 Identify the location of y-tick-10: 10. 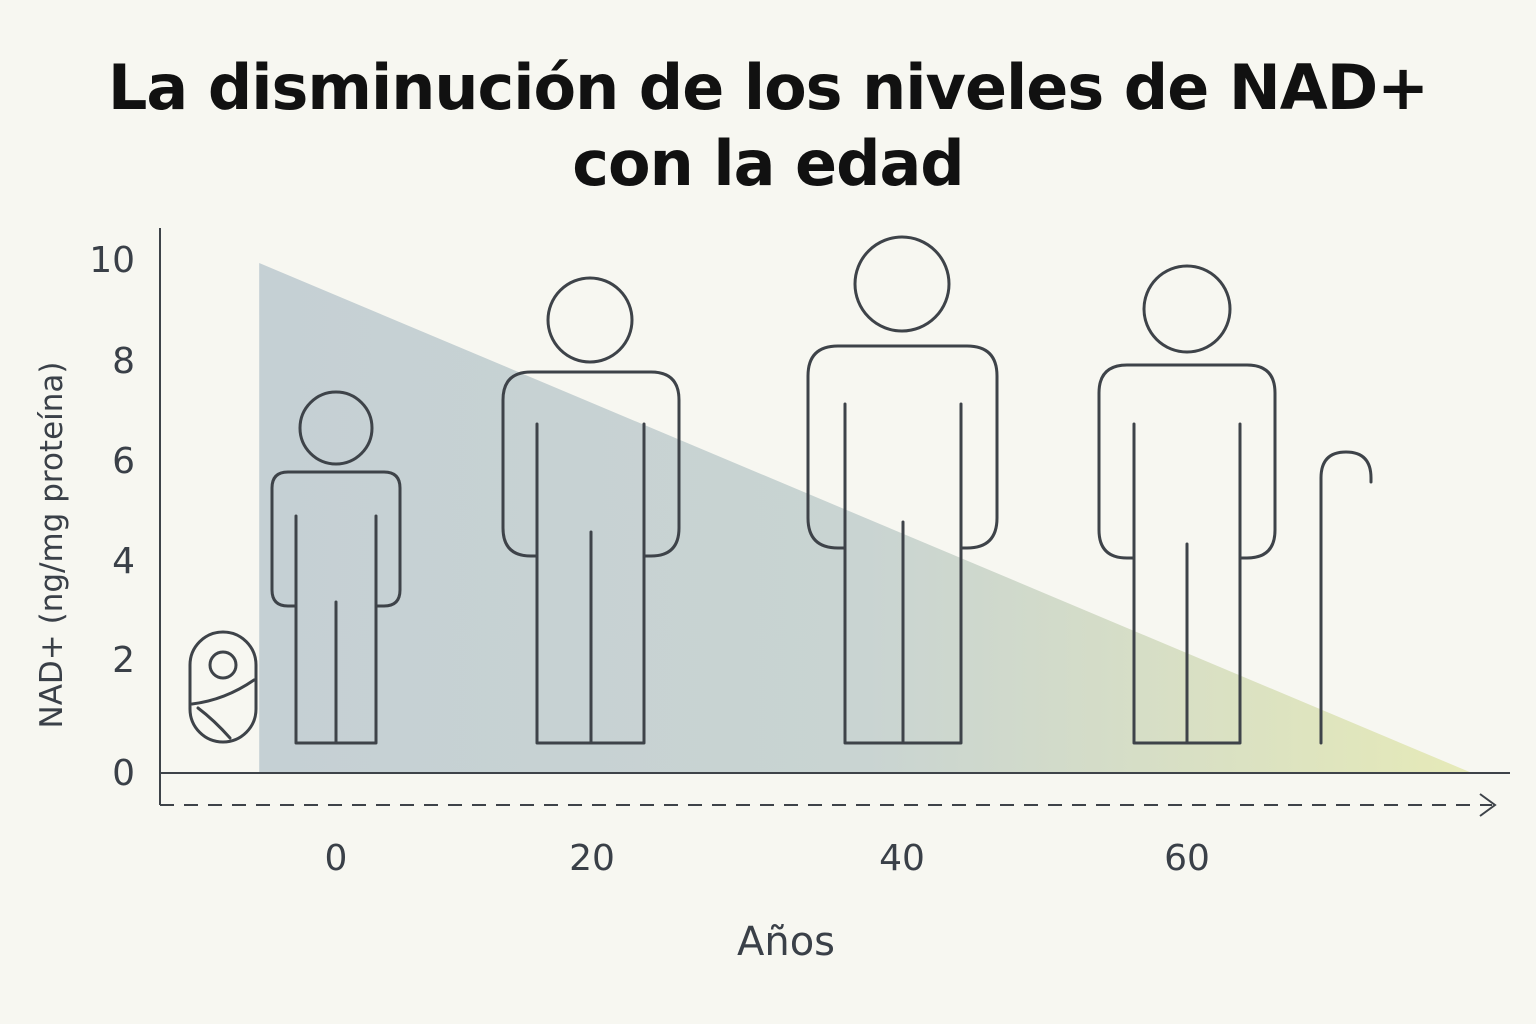
(112, 260).